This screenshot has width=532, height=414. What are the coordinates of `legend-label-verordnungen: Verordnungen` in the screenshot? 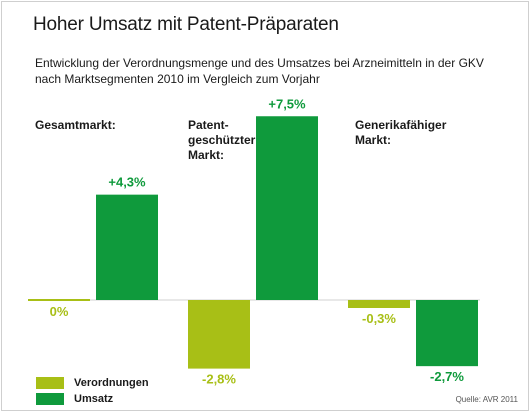 It's located at (111, 383).